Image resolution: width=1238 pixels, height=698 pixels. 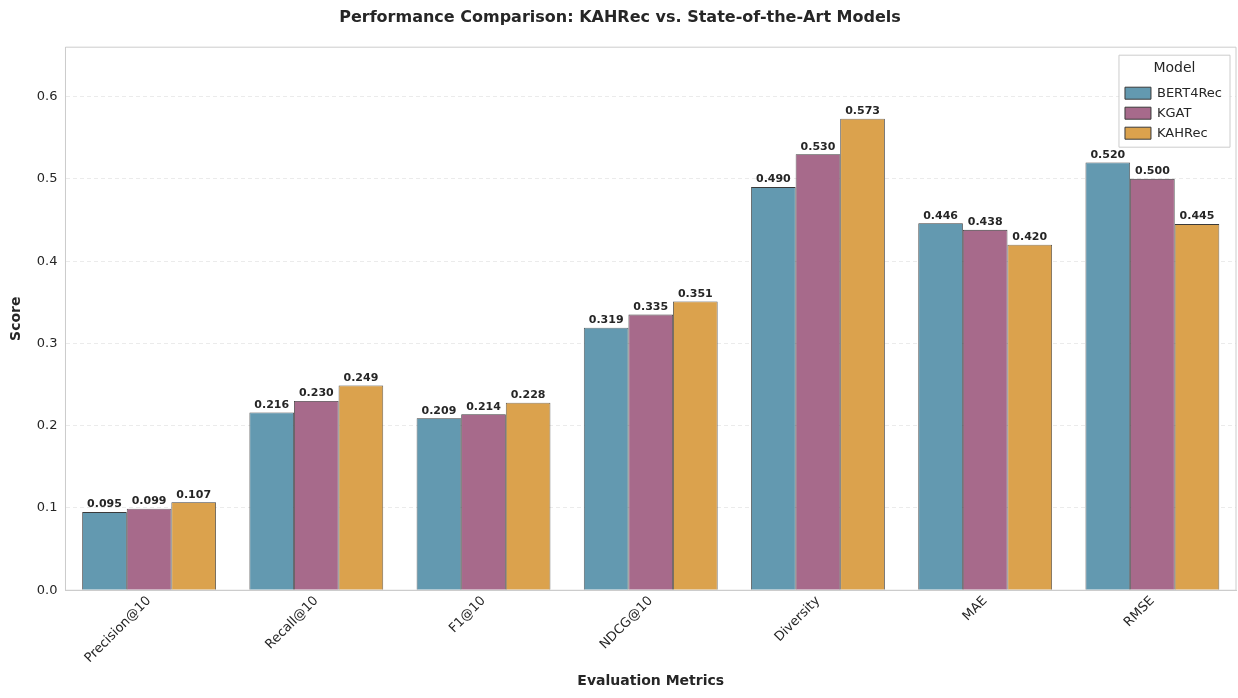 What do you see at coordinates (194, 494) in the screenshot?
I see `data-label: 0.107` at bounding box center [194, 494].